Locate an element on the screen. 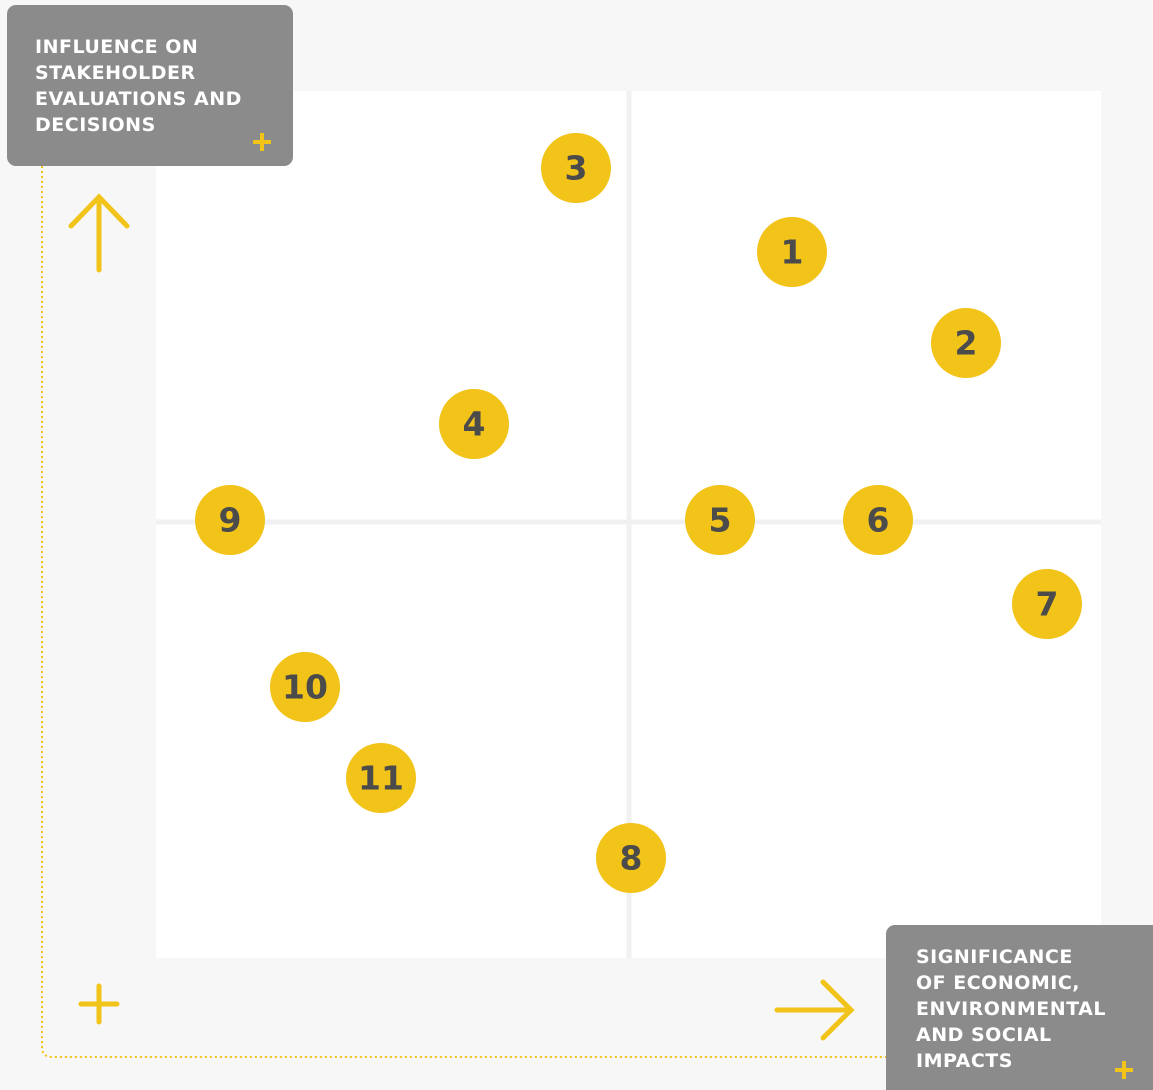 The width and height of the screenshot is (1153, 1090). node-label: 2 is located at coordinates (966, 343).